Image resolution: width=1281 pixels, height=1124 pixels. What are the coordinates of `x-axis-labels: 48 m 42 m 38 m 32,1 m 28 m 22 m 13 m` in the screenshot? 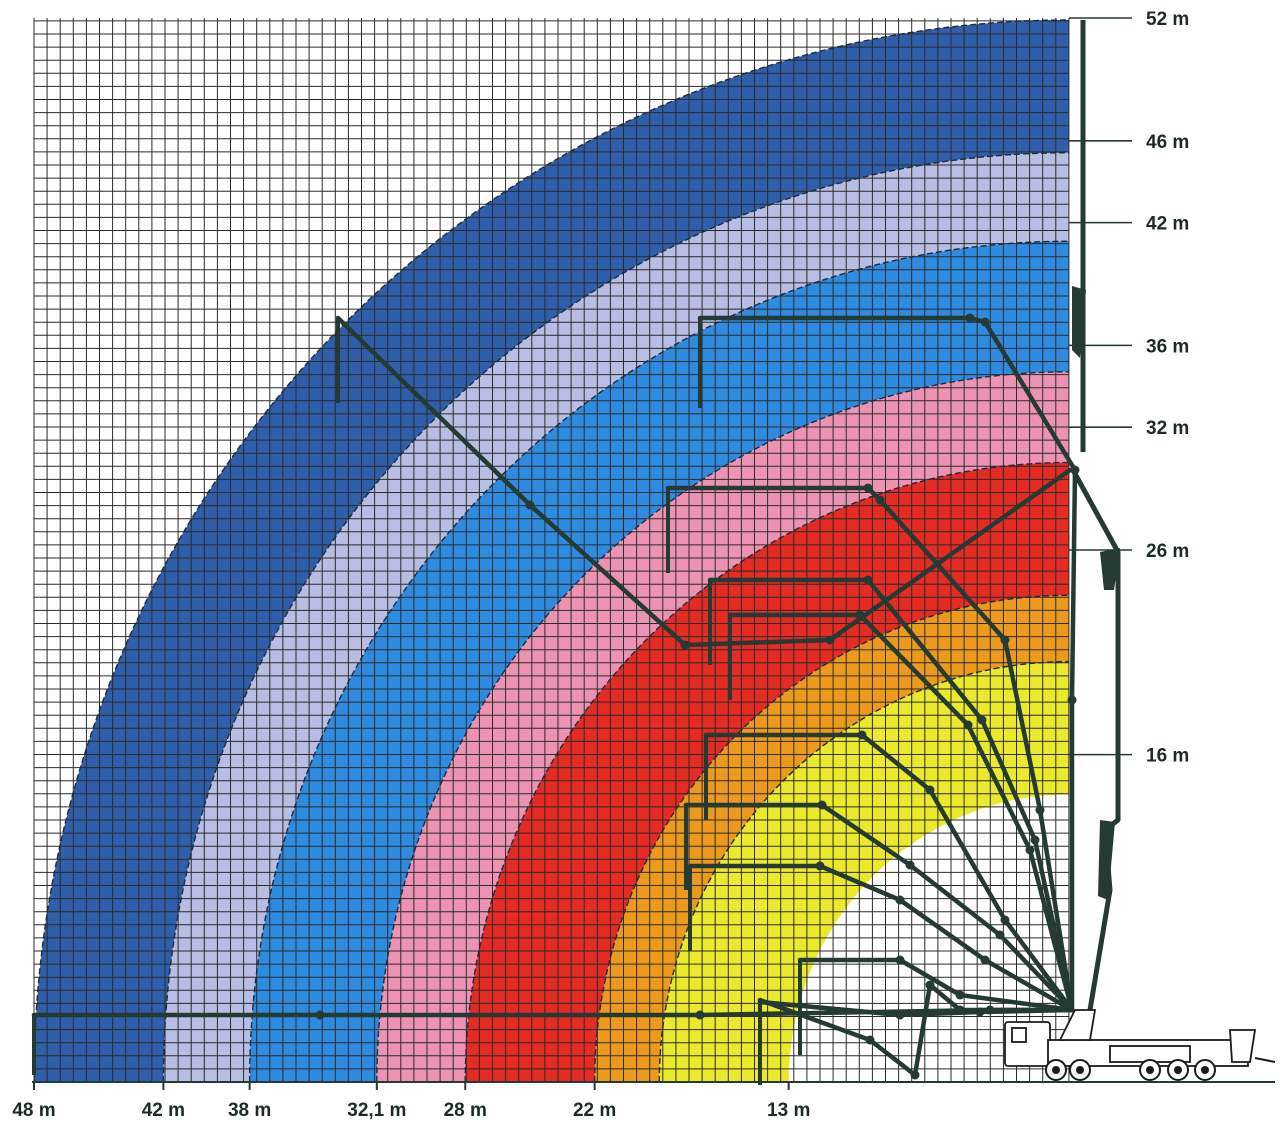 It's located at (411, 1110).